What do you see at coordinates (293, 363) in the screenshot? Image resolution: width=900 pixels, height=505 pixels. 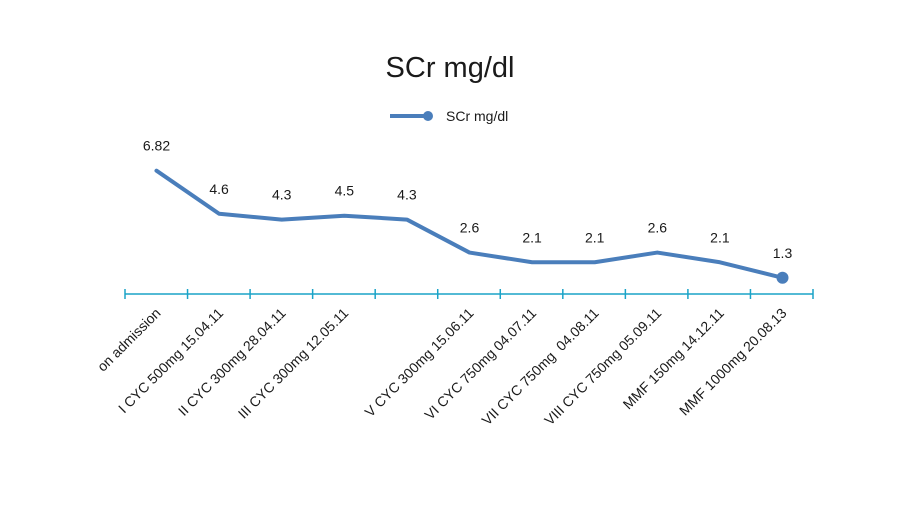 I see `x-tick-label: III CYC 300mg 12.05.11` at bounding box center [293, 363].